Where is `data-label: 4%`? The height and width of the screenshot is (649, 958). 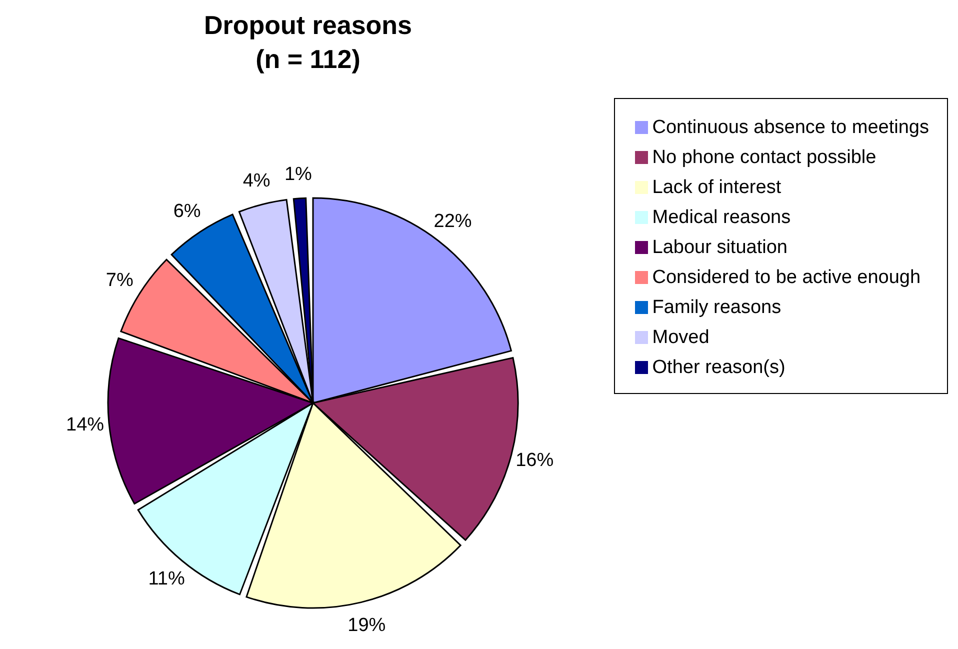
data-label: 4% is located at coordinates (256, 181).